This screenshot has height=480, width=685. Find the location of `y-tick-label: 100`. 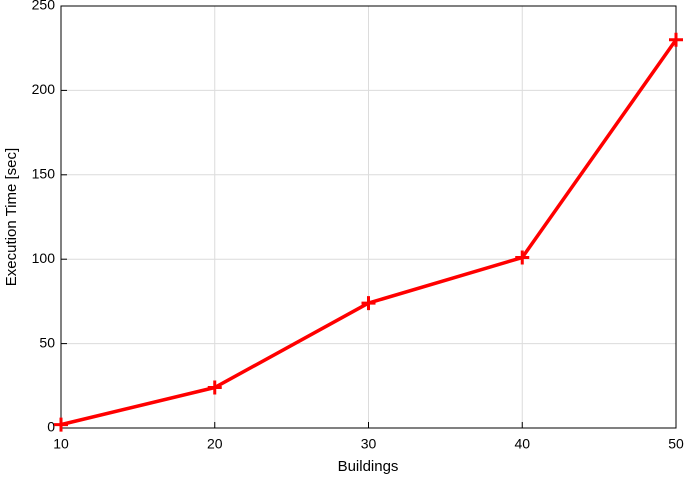

y-tick-label: 100 is located at coordinates (44, 258).